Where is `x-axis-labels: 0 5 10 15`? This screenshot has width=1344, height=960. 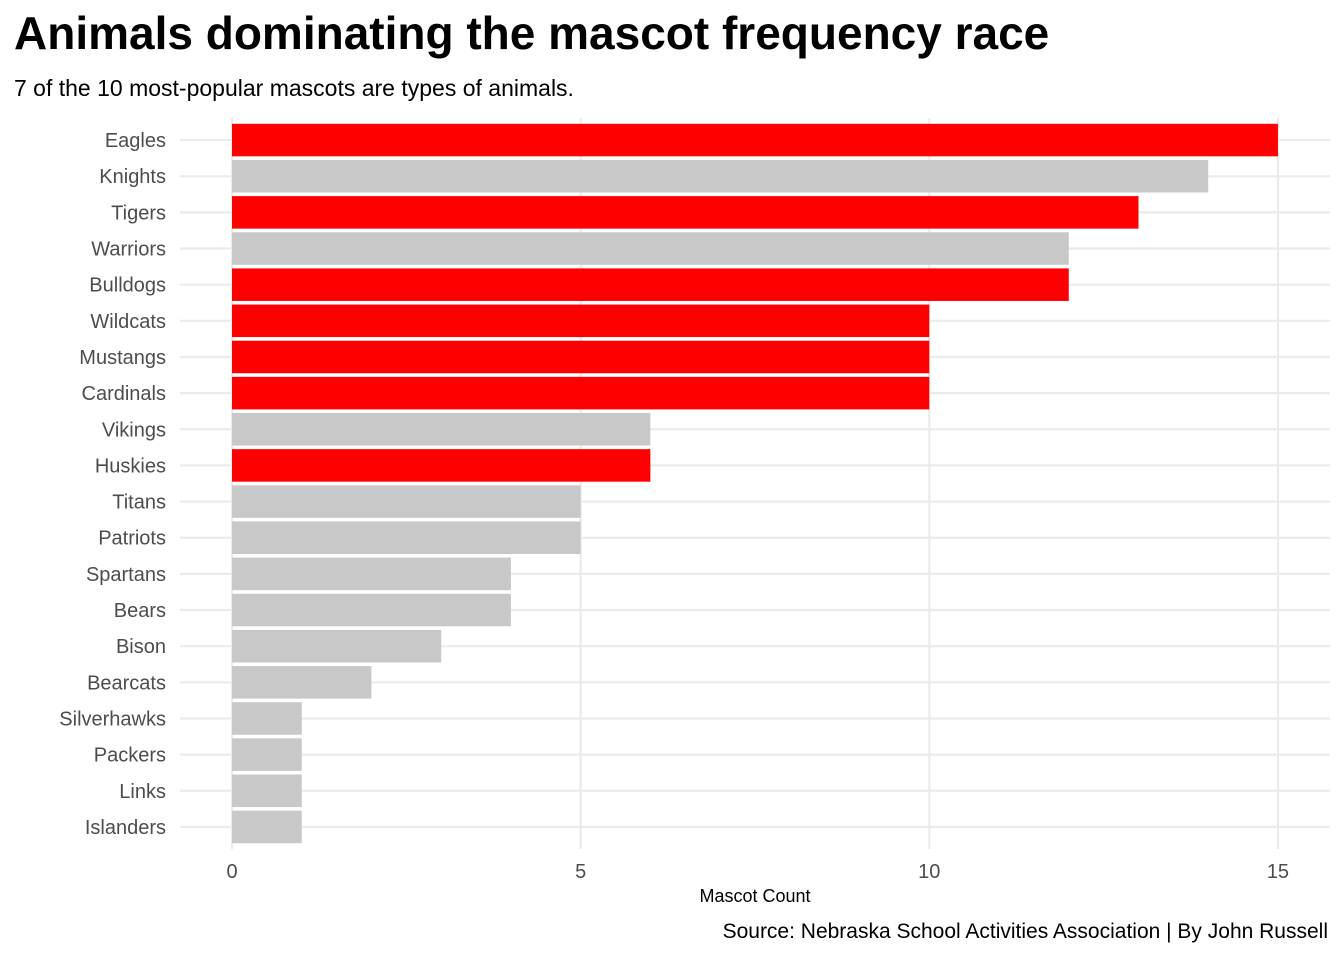 x-axis-labels: 0 5 10 15 is located at coordinates (757, 872).